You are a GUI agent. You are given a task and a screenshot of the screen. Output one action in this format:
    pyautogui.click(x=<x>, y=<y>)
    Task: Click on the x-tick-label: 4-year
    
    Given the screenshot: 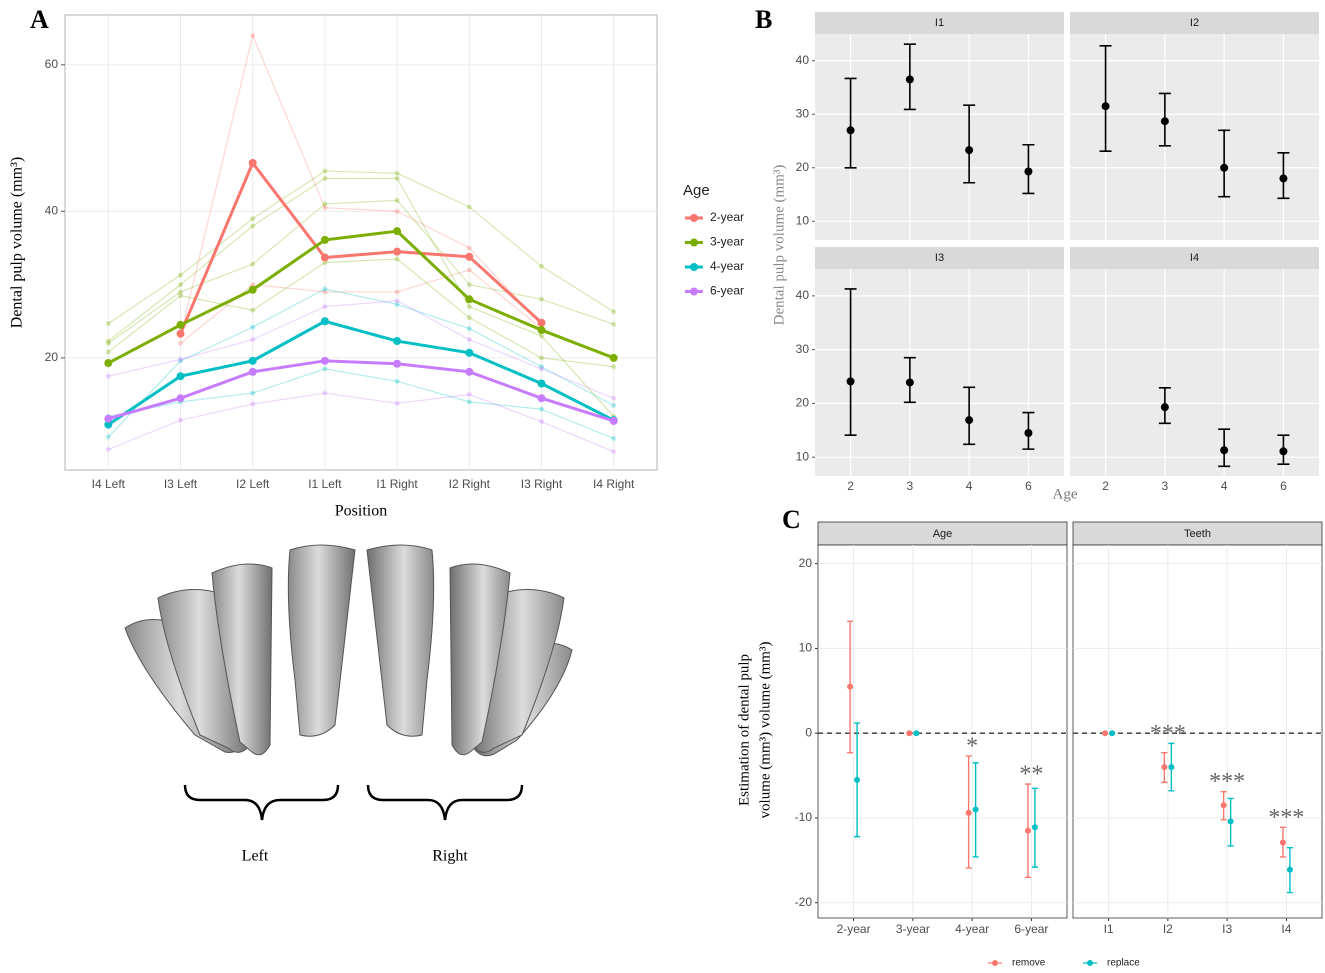 What is the action you would take?
    pyautogui.click(x=972, y=929)
    